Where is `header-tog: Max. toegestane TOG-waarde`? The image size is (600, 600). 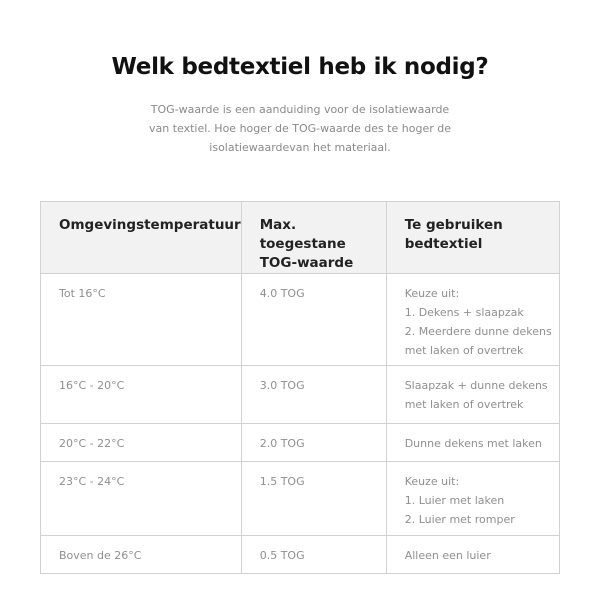
header-tog: Max. toegestane TOG-waarde is located at coordinates (313, 237).